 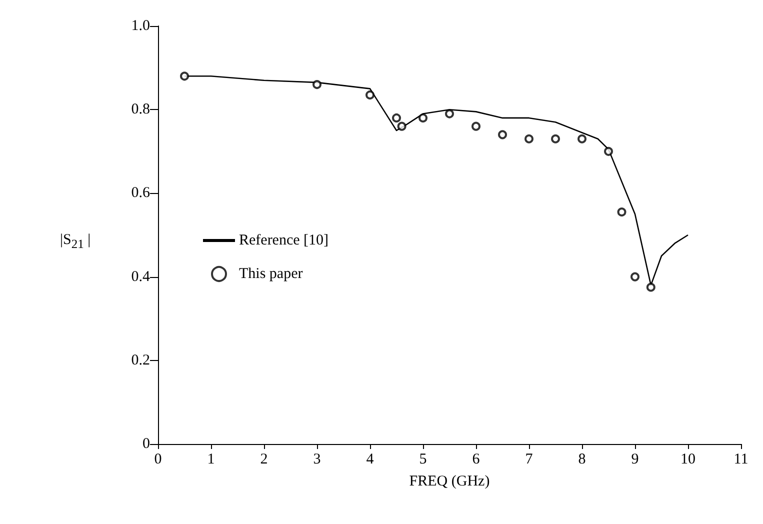 What do you see at coordinates (146, 444) in the screenshot?
I see `y-tick-label: 0` at bounding box center [146, 444].